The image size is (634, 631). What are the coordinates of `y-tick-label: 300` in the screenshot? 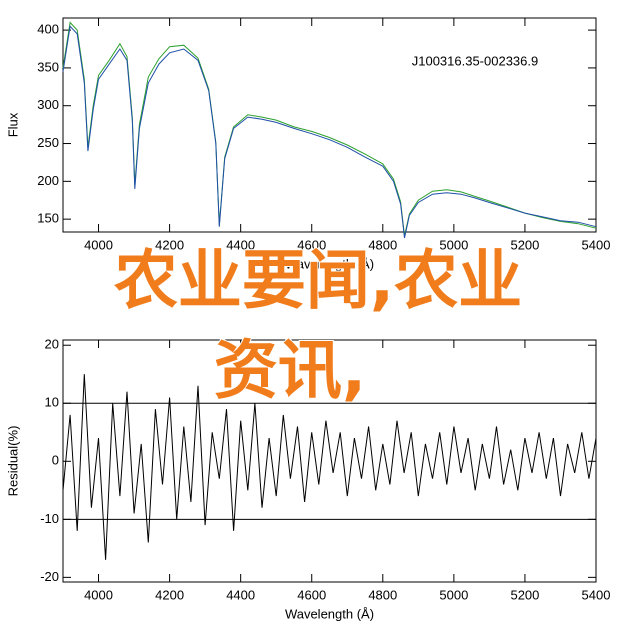 It's located at (48, 104).